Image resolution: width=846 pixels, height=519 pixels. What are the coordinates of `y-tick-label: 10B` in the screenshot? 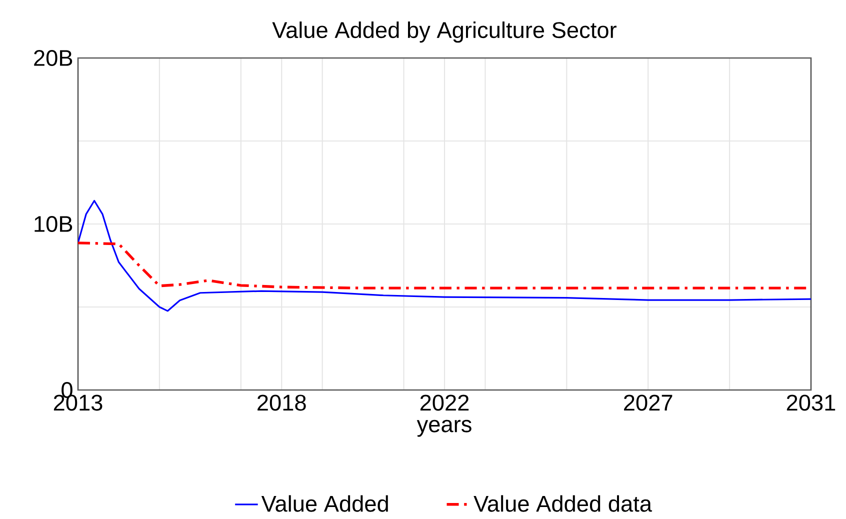 It's located at (53, 224).